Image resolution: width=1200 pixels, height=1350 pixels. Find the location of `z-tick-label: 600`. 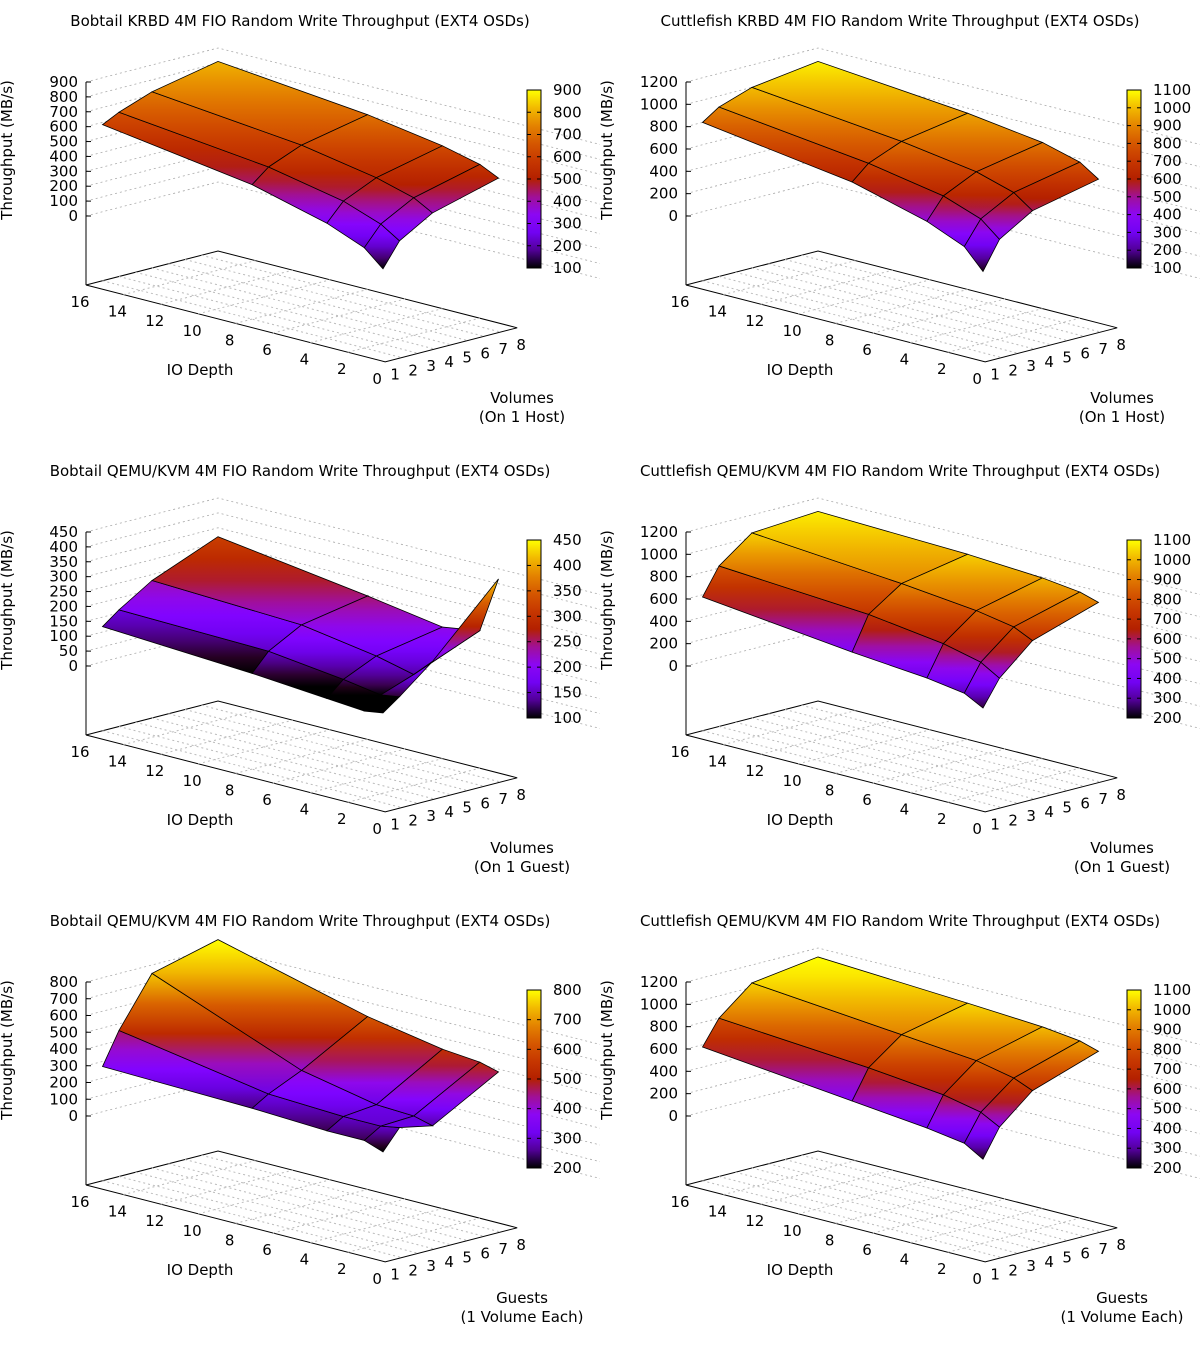

z-tick-label: 600 is located at coordinates (63, 1016).